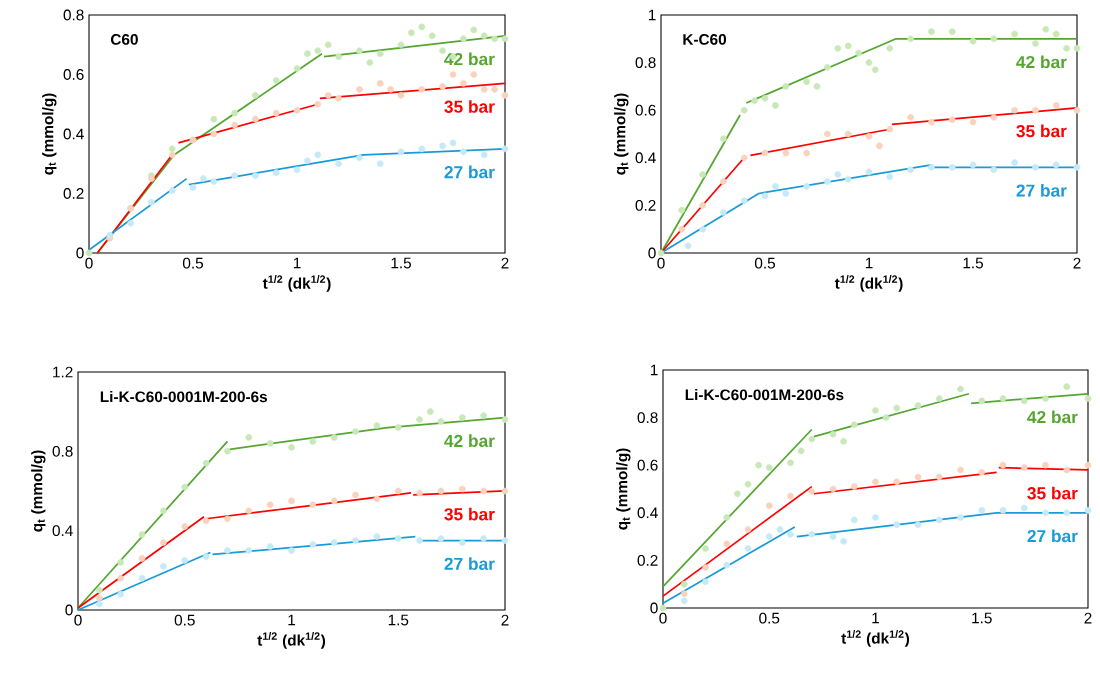 The height and width of the screenshot is (682, 1100). Describe the element at coordinates (764, 394) in the screenshot. I see `text: Li-K-C60-001M-200-6s` at that location.